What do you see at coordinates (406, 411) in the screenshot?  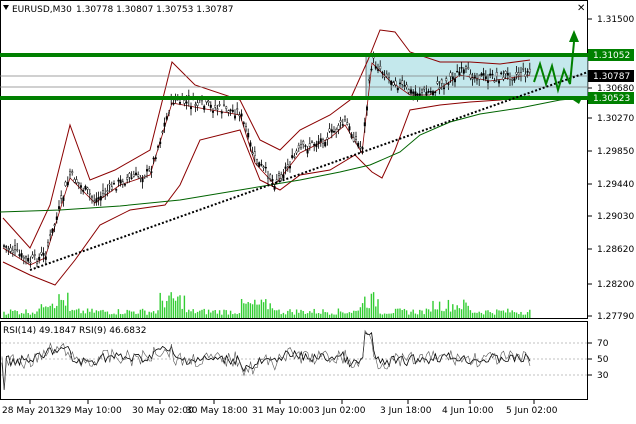 I see `time-tick-label: 3 Jun 18:00` at bounding box center [406, 411].